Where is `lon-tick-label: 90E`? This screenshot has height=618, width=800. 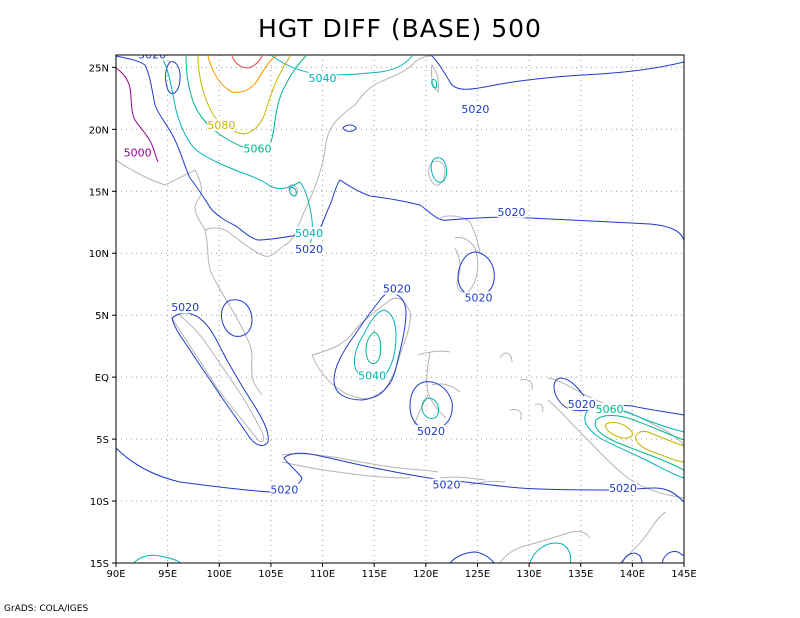
lon-tick-label: 90E is located at coordinates (115, 574).